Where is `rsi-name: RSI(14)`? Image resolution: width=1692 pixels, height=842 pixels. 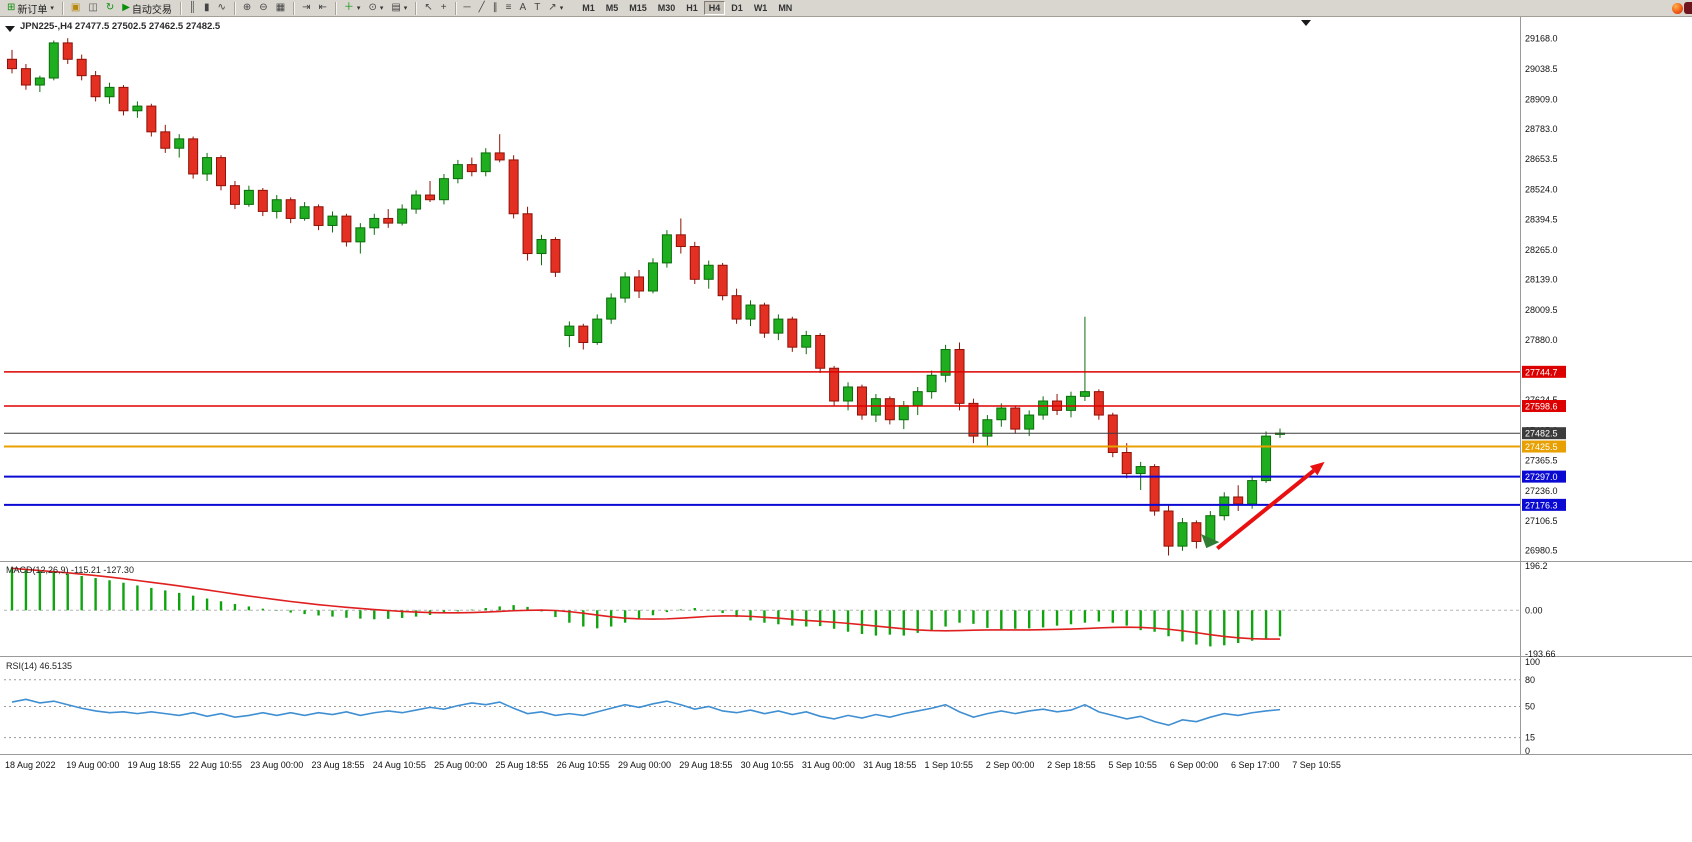 rsi-name: RSI(14) is located at coordinates (22, 666).